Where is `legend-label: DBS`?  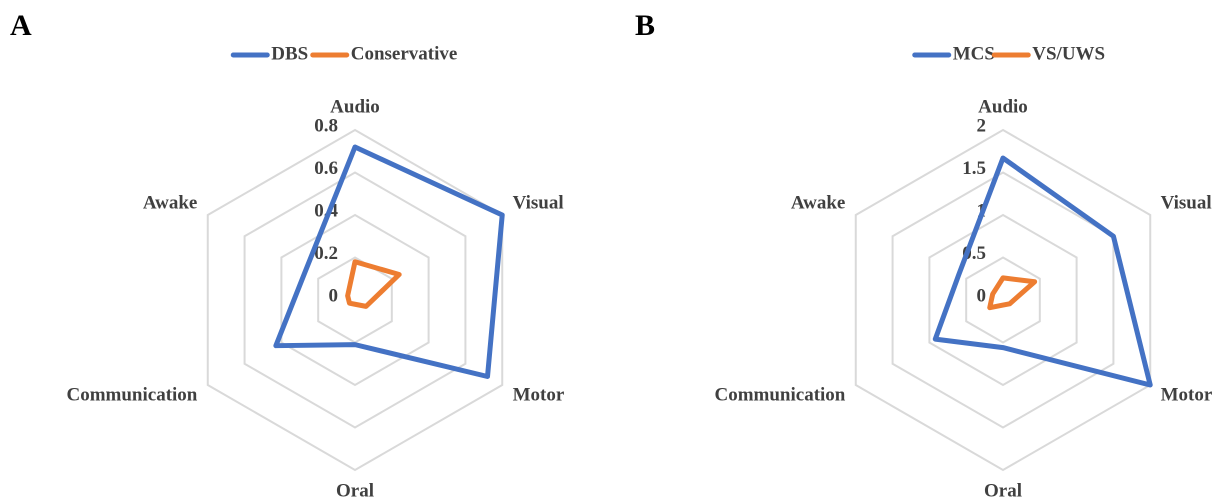 legend-label: DBS is located at coordinates (289, 53).